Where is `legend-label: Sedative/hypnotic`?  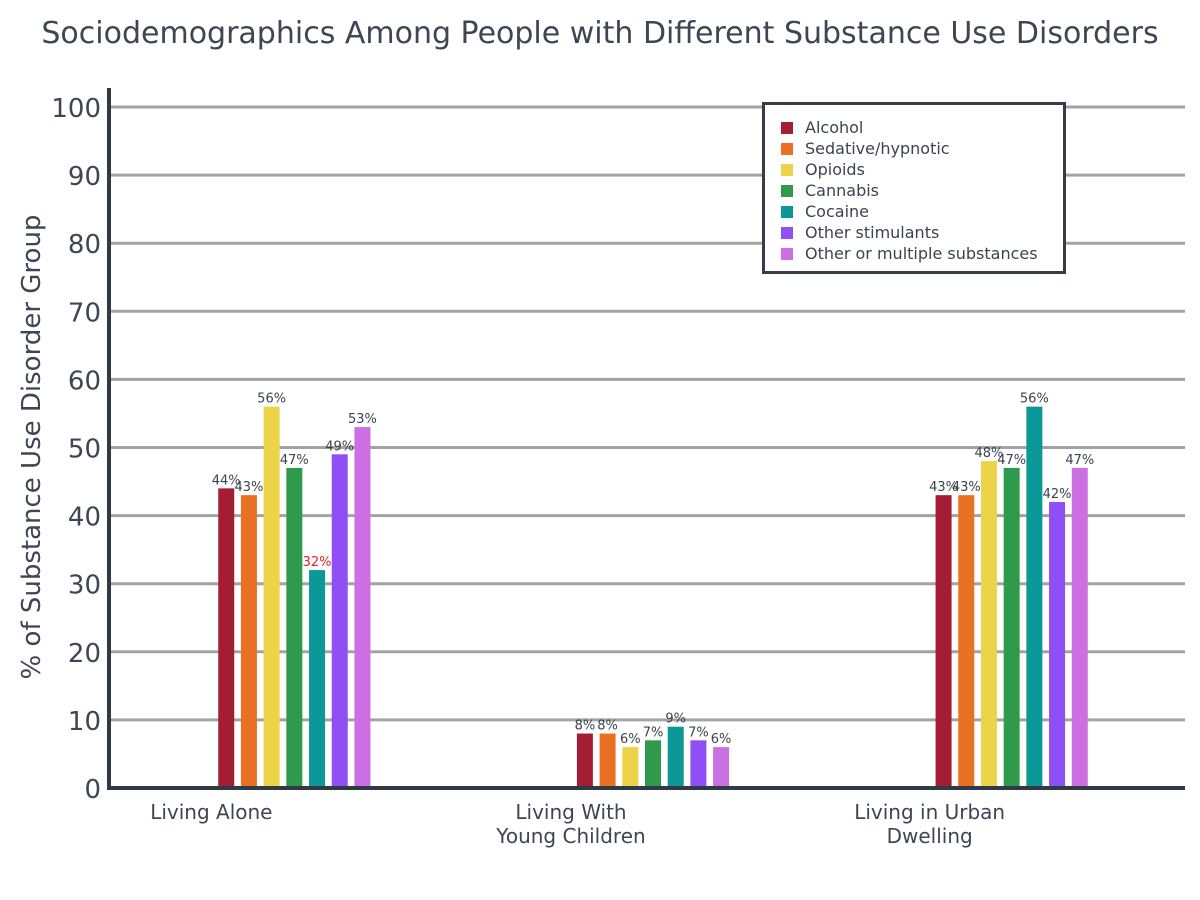 legend-label: Sedative/hypnotic is located at coordinates (877, 148).